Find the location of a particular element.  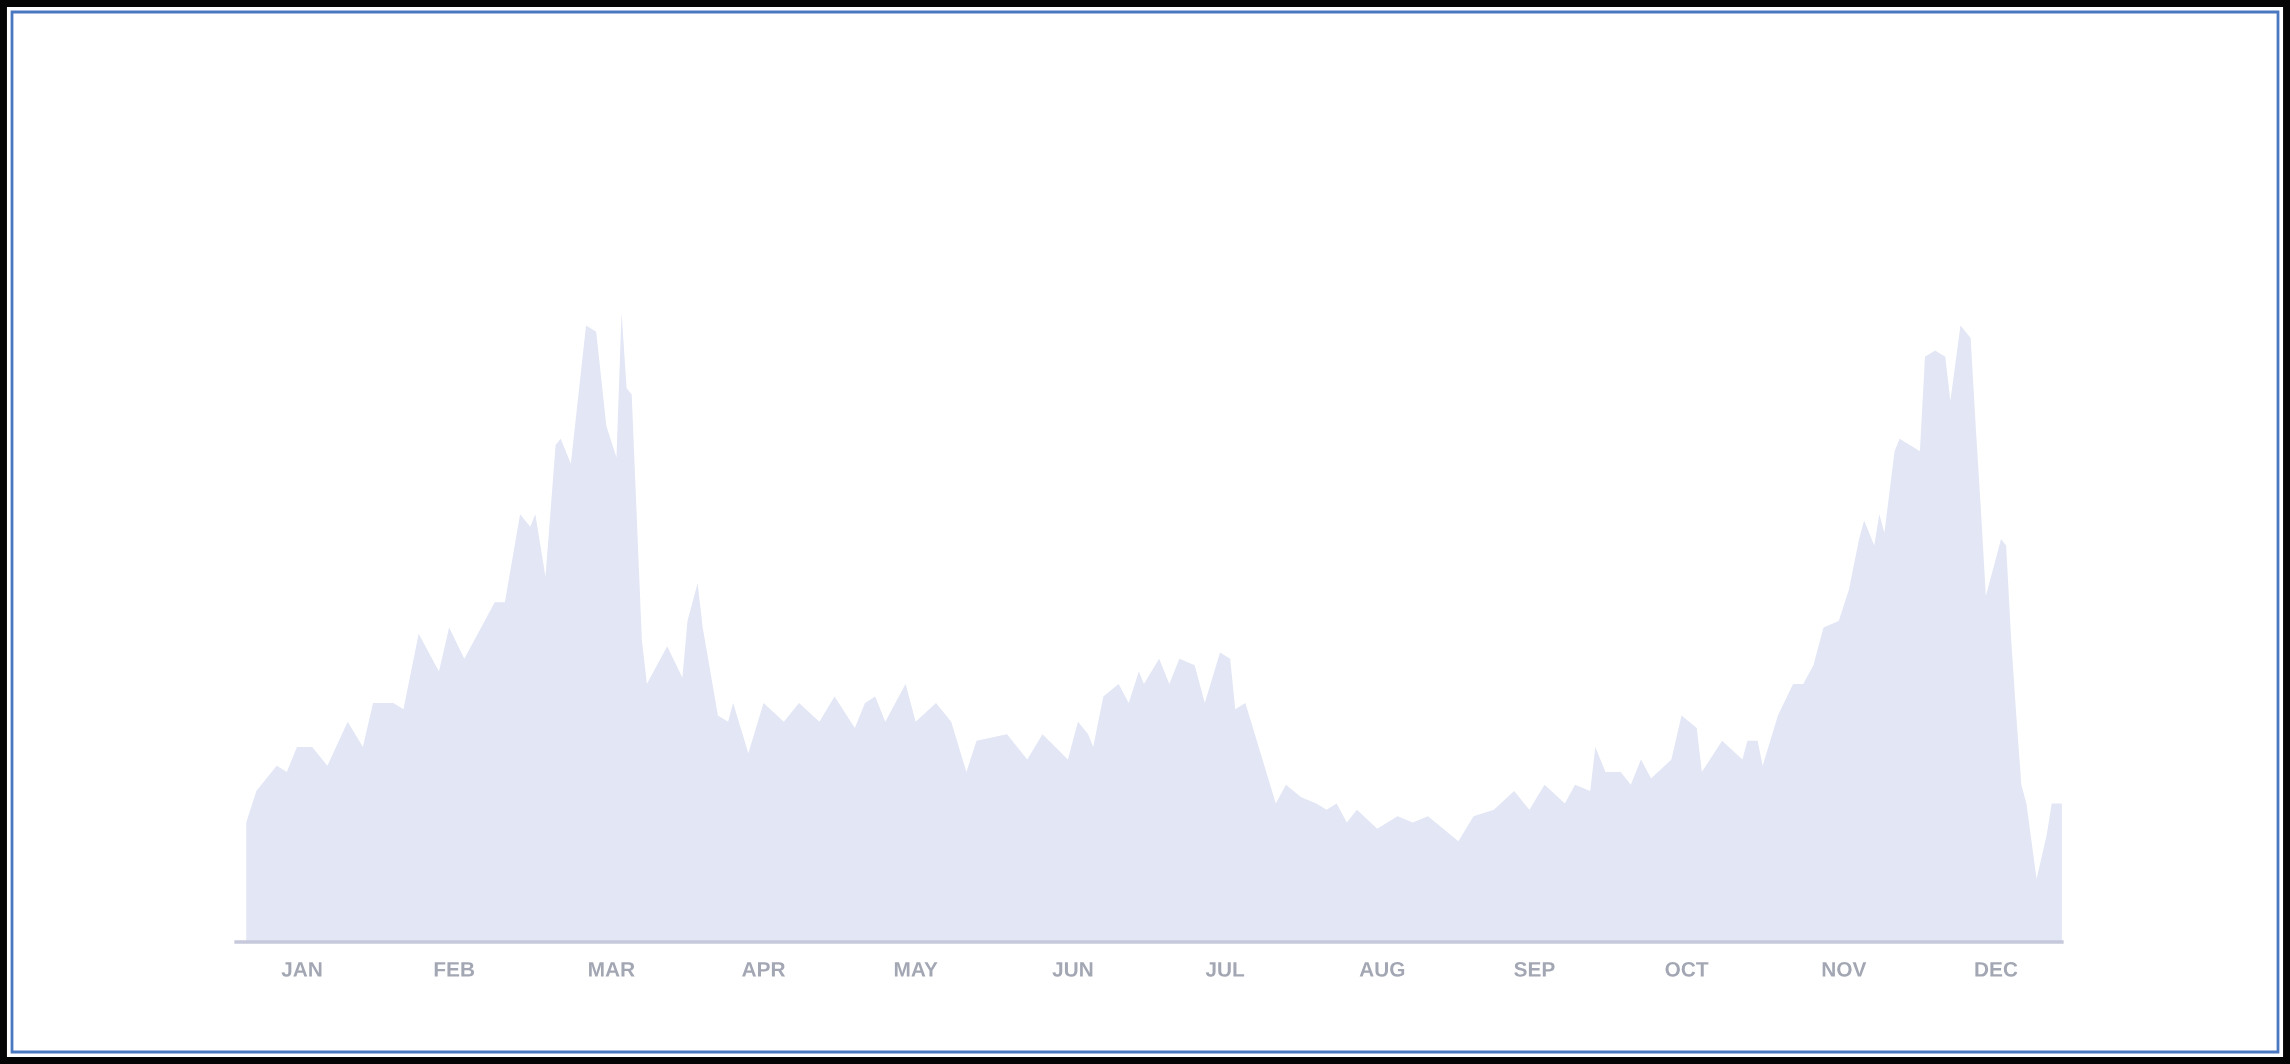

x-tick-label: JAN is located at coordinates (301, 969).